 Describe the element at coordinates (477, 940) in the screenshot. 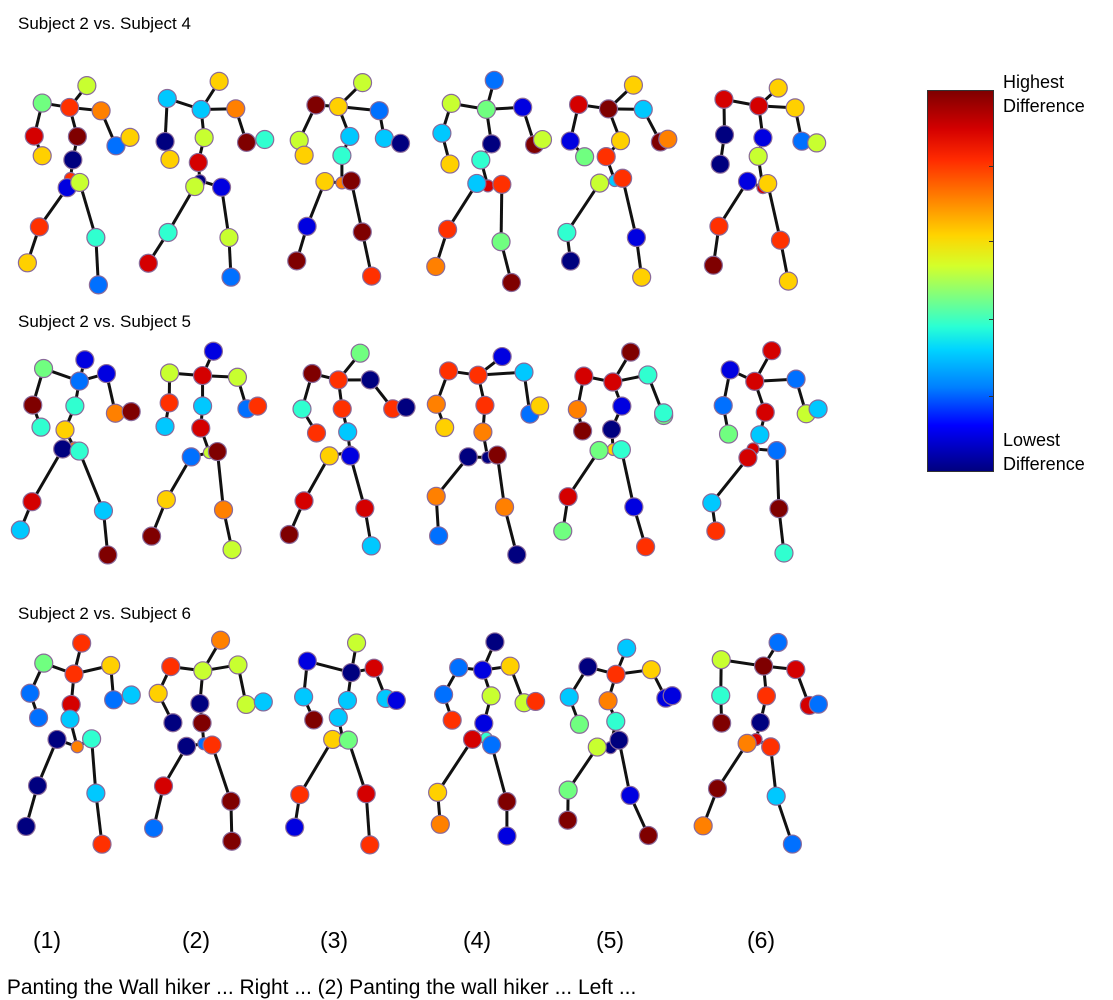

I see `column-label-4: (4)` at that location.